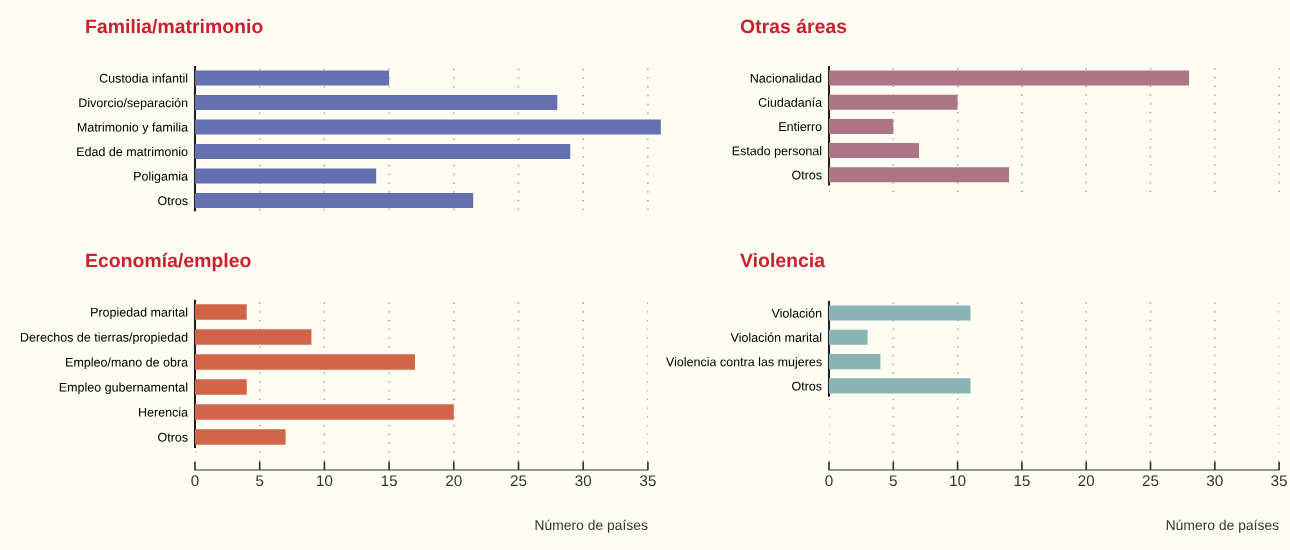 The image size is (1290, 550). I want to click on y-tick-label: Nacionalidad, so click(786, 78).